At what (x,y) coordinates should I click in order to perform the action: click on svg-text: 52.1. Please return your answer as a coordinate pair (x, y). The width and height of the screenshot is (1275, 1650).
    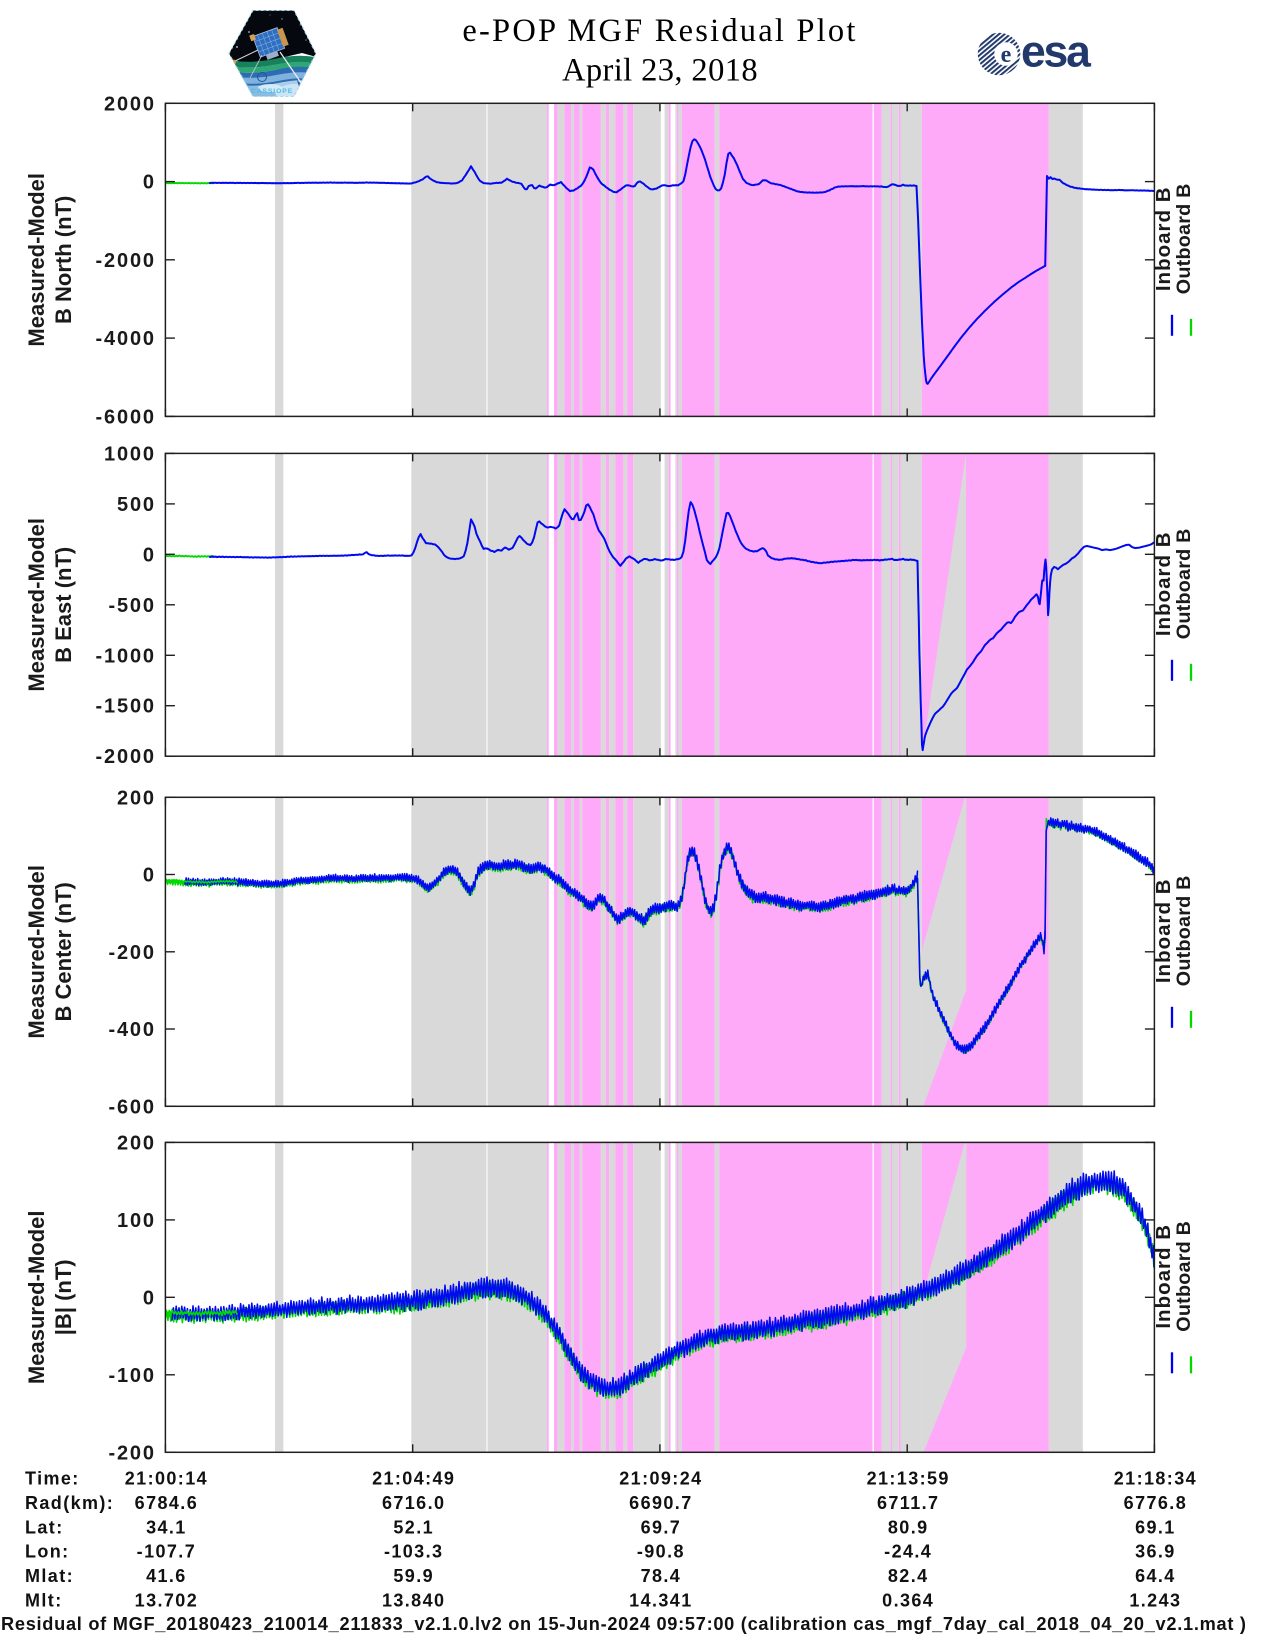
    Looking at the image, I should click on (413, 1527).